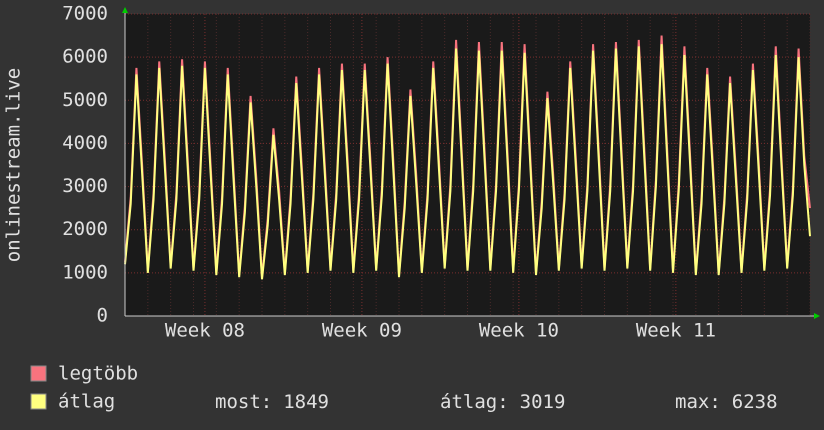  Describe the element at coordinates (306, 402) in the screenshot. I see `stat-value: 1849` at that location.